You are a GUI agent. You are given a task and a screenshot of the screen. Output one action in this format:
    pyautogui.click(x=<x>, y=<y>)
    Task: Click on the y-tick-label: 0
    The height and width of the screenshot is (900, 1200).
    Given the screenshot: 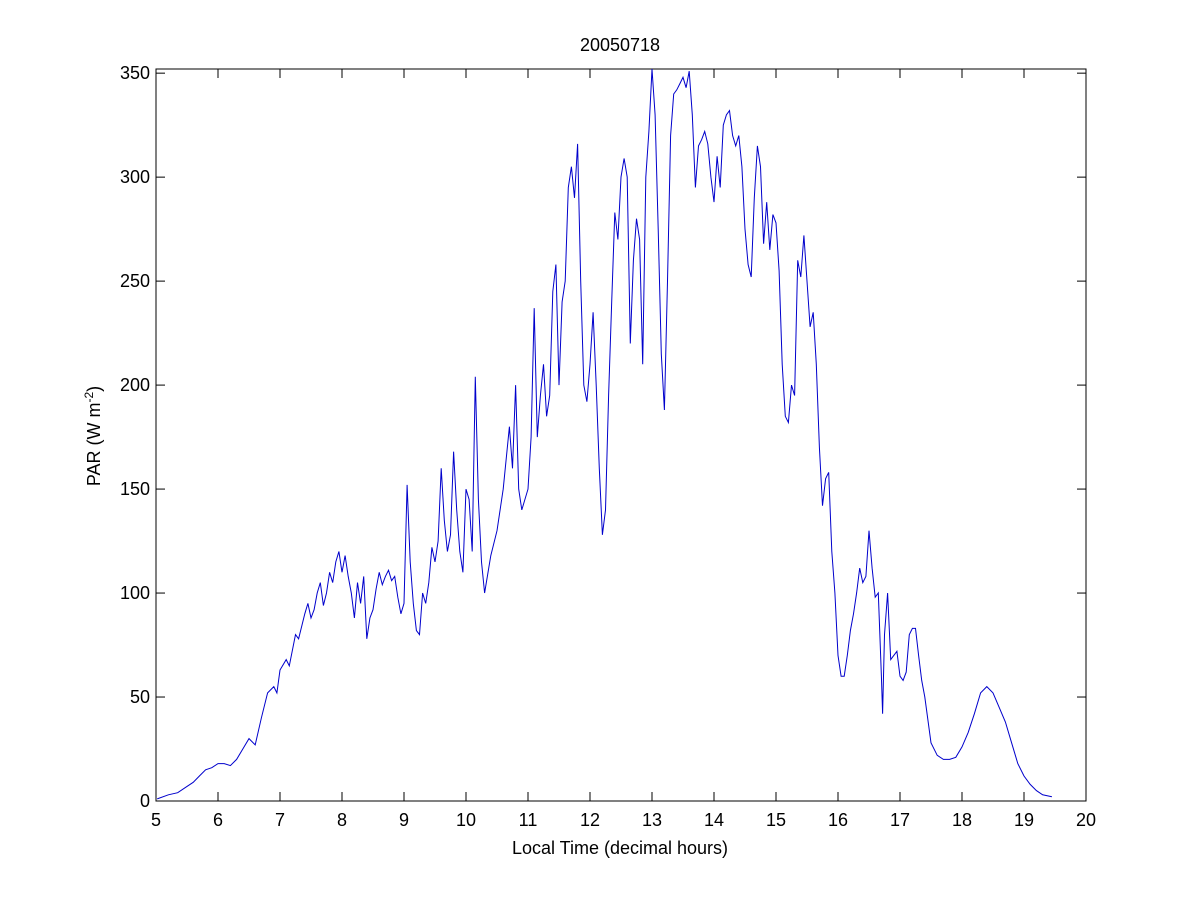 What is the action you would take?
    pyautogui.click(x=145, y=801)
    